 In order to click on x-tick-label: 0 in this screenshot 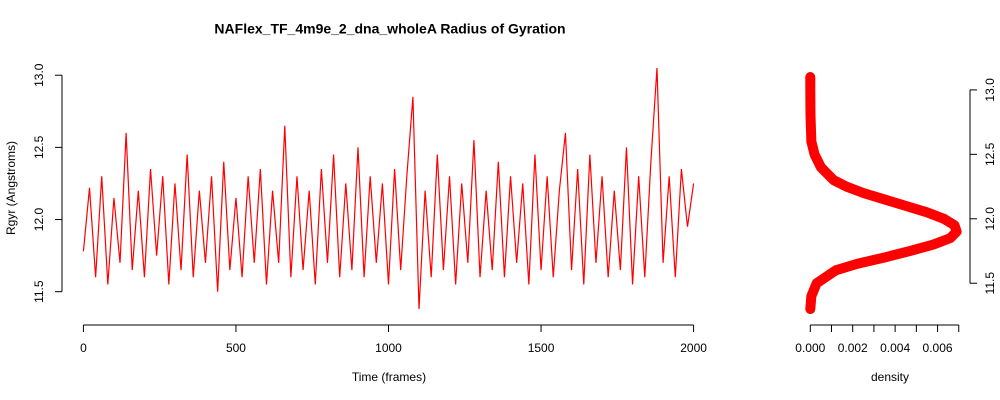, I will do `click(83, 348)`.